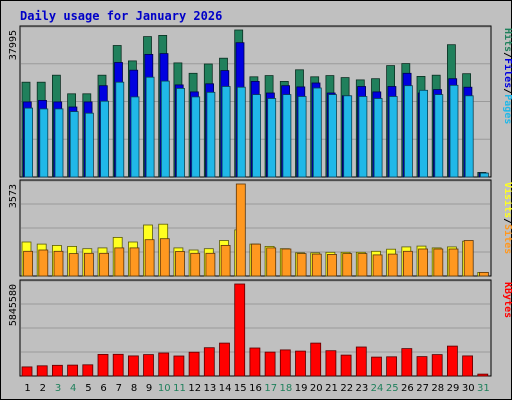 Image resolution: width=512 pixels, height=400 pixels. I want to click on day-label: 25, so click(392, 388).